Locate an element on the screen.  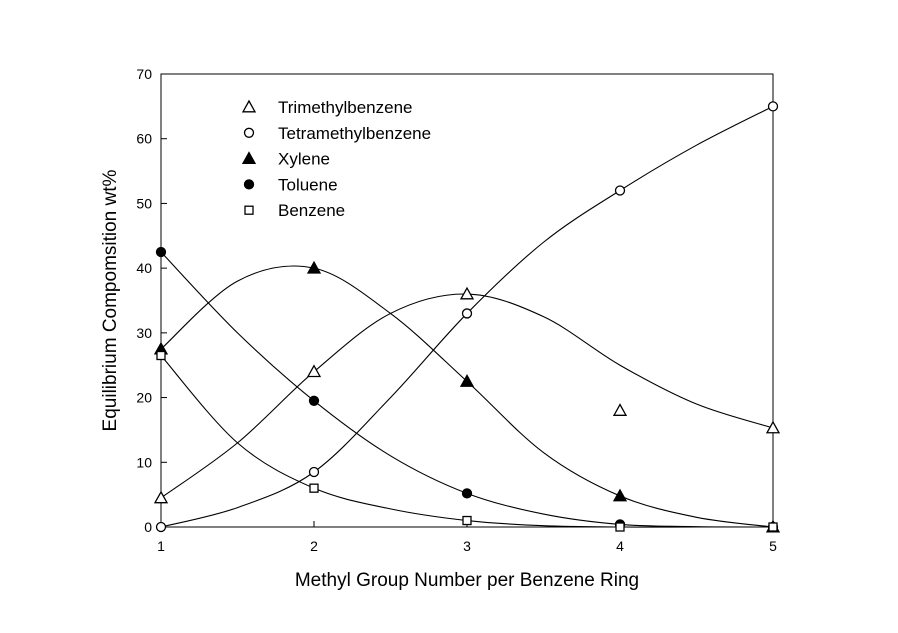
x-tick-label: 5 is located at coordinates (773, 546).